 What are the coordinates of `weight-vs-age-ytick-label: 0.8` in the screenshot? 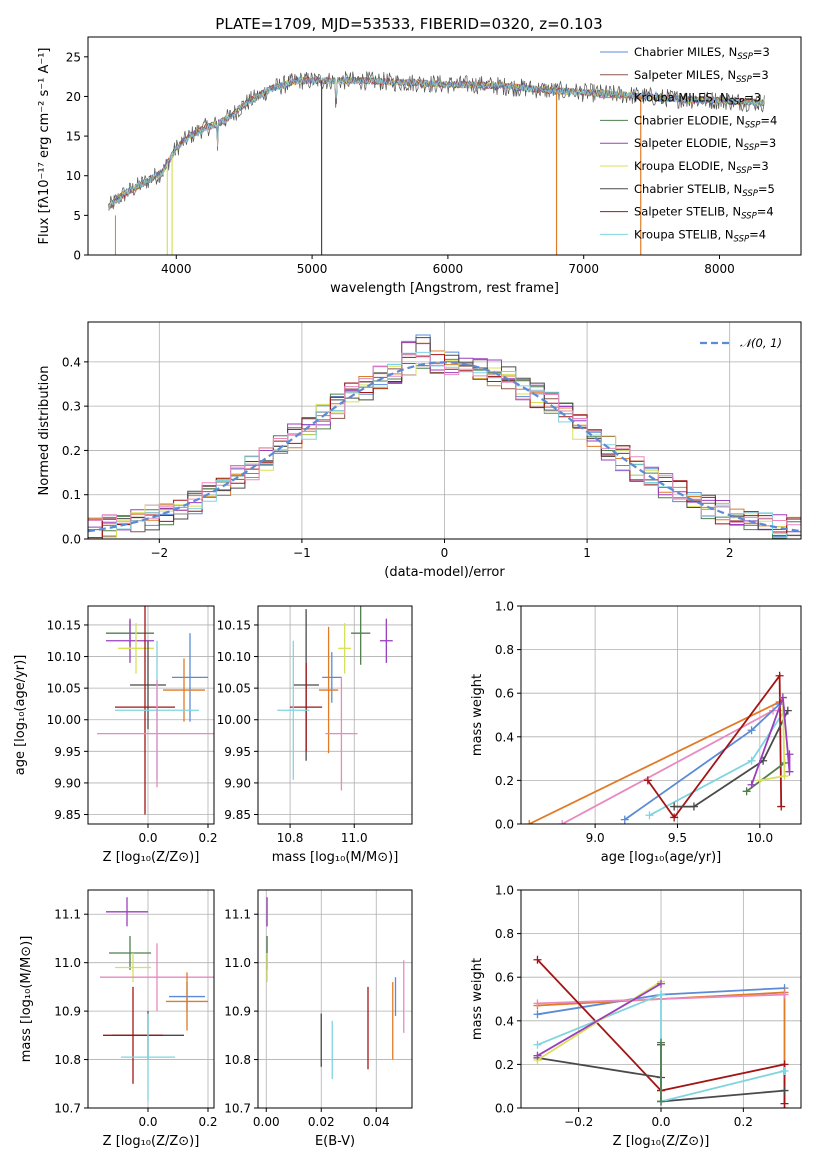 It's located at (504, 650).